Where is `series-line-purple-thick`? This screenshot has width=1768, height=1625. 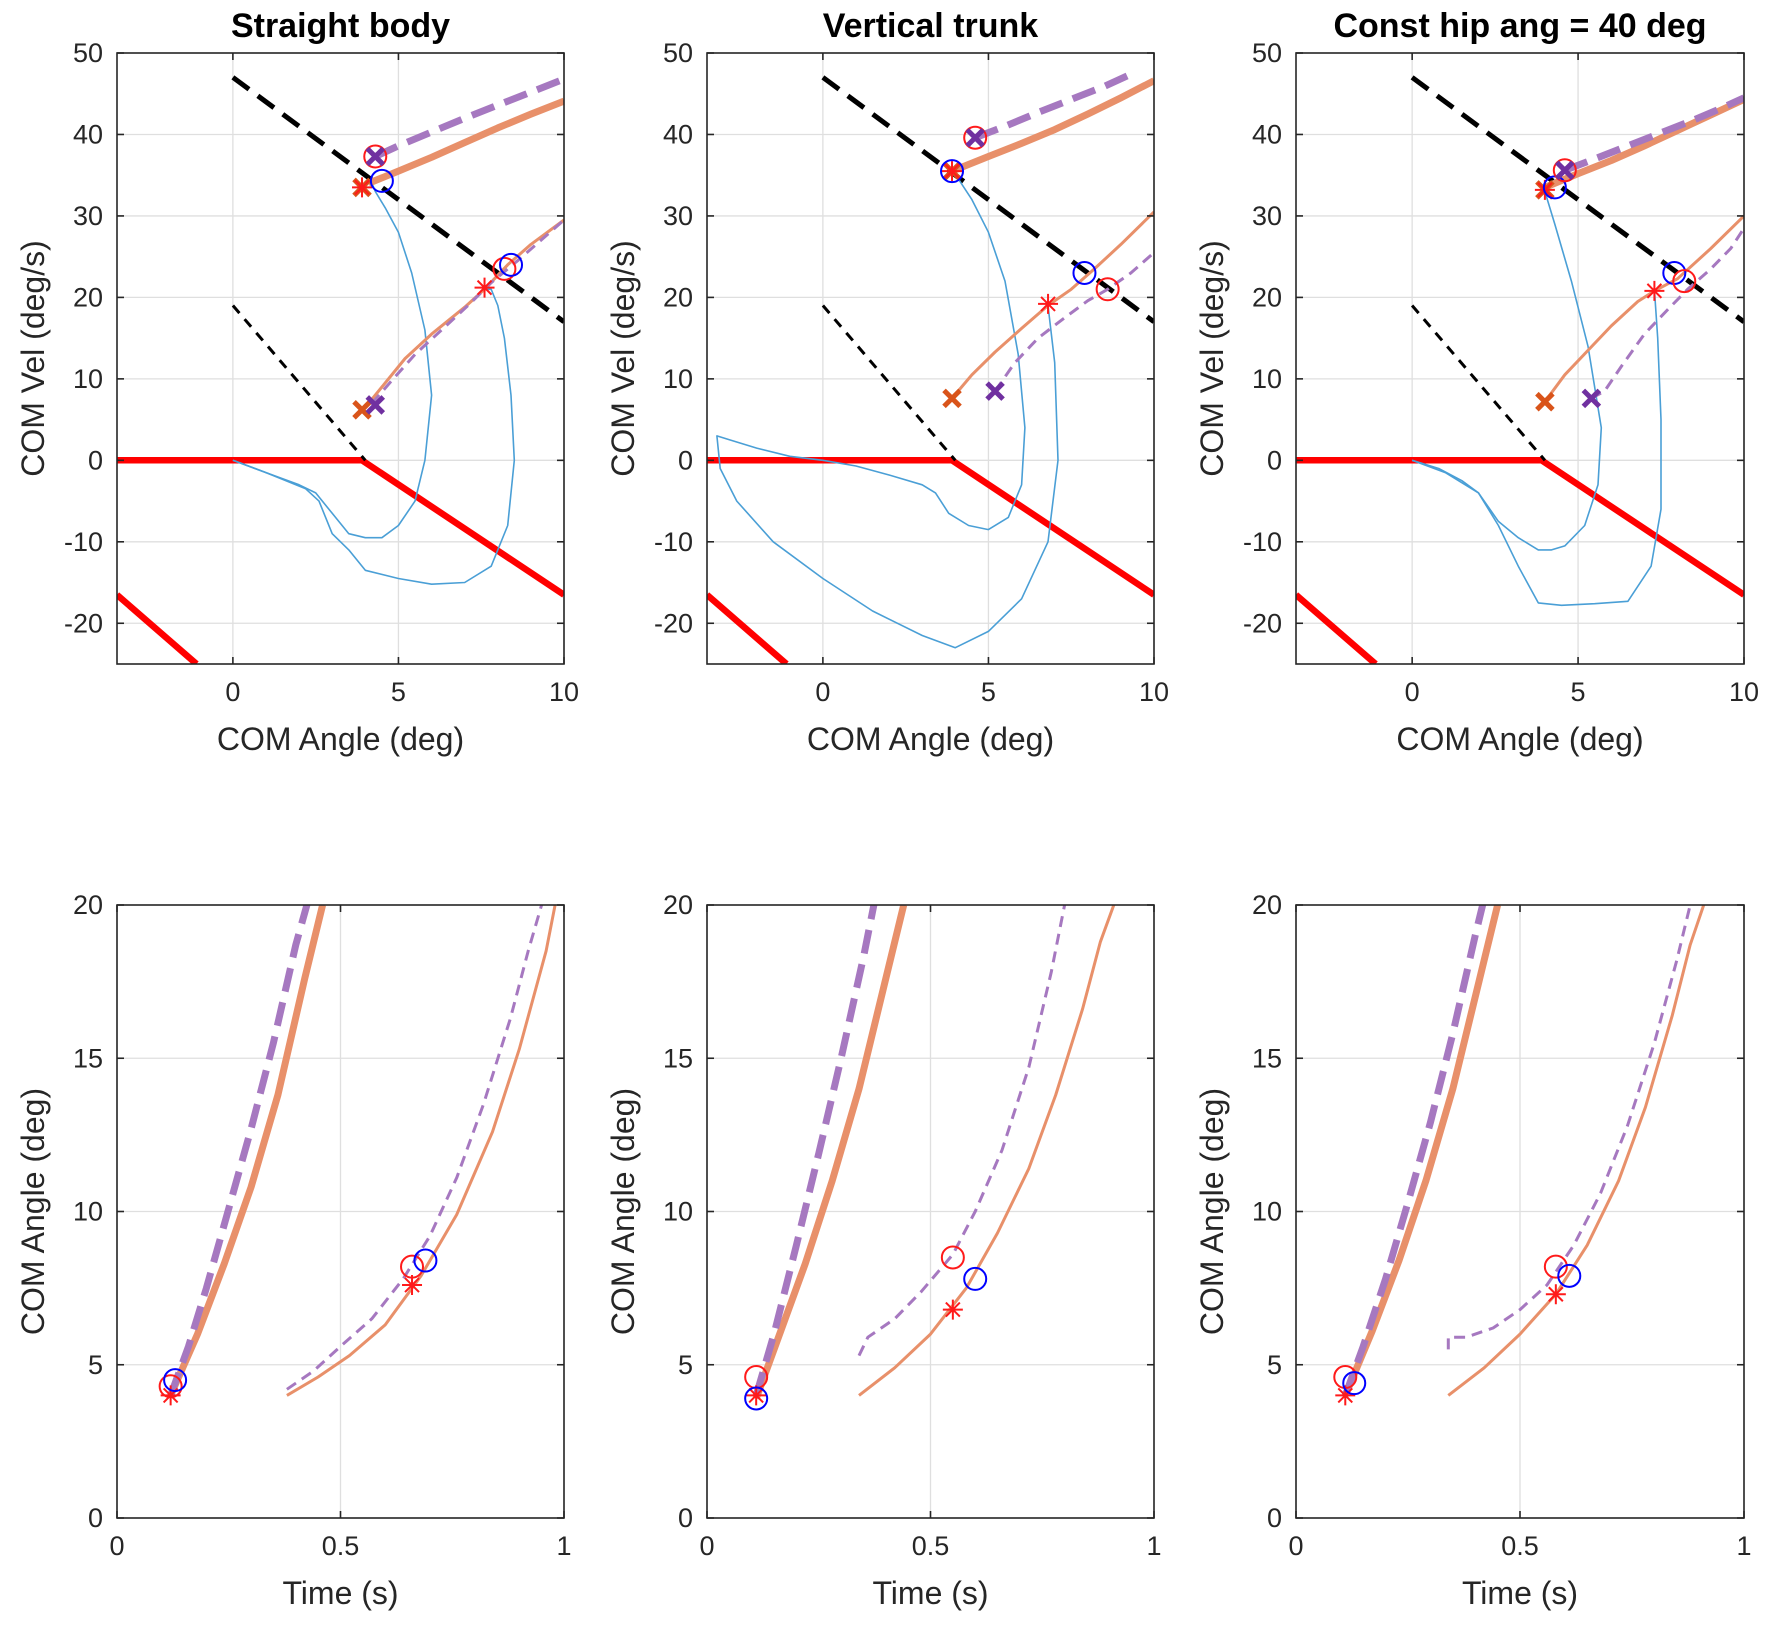
series-line-purple-thick is located at coordinates (815, 1151).